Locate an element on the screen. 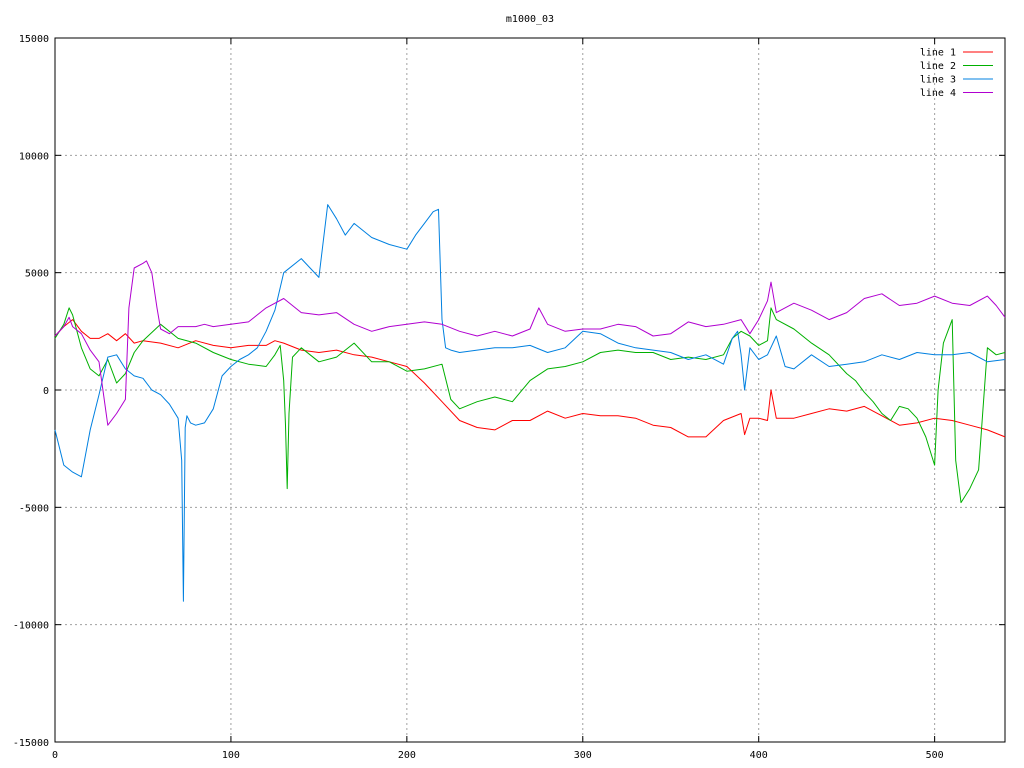  y-tick-label: -15000 is located at coordinates (31, 743).